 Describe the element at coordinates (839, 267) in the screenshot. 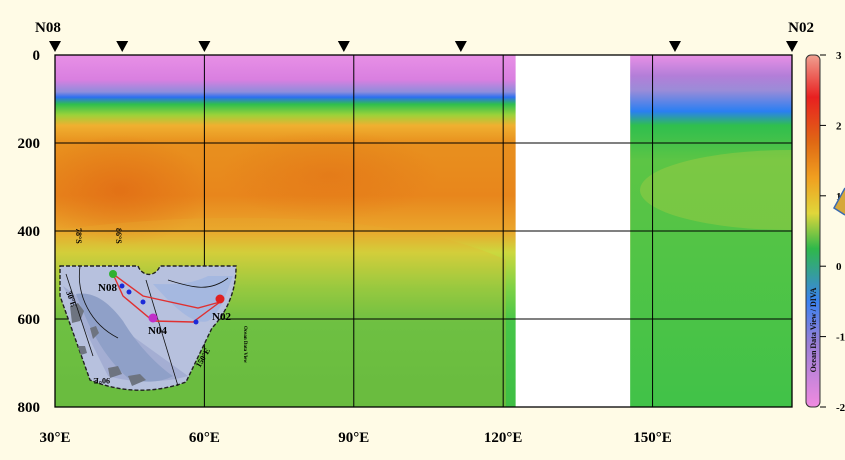

I see `colorbar-tick-label: 0` at that location.